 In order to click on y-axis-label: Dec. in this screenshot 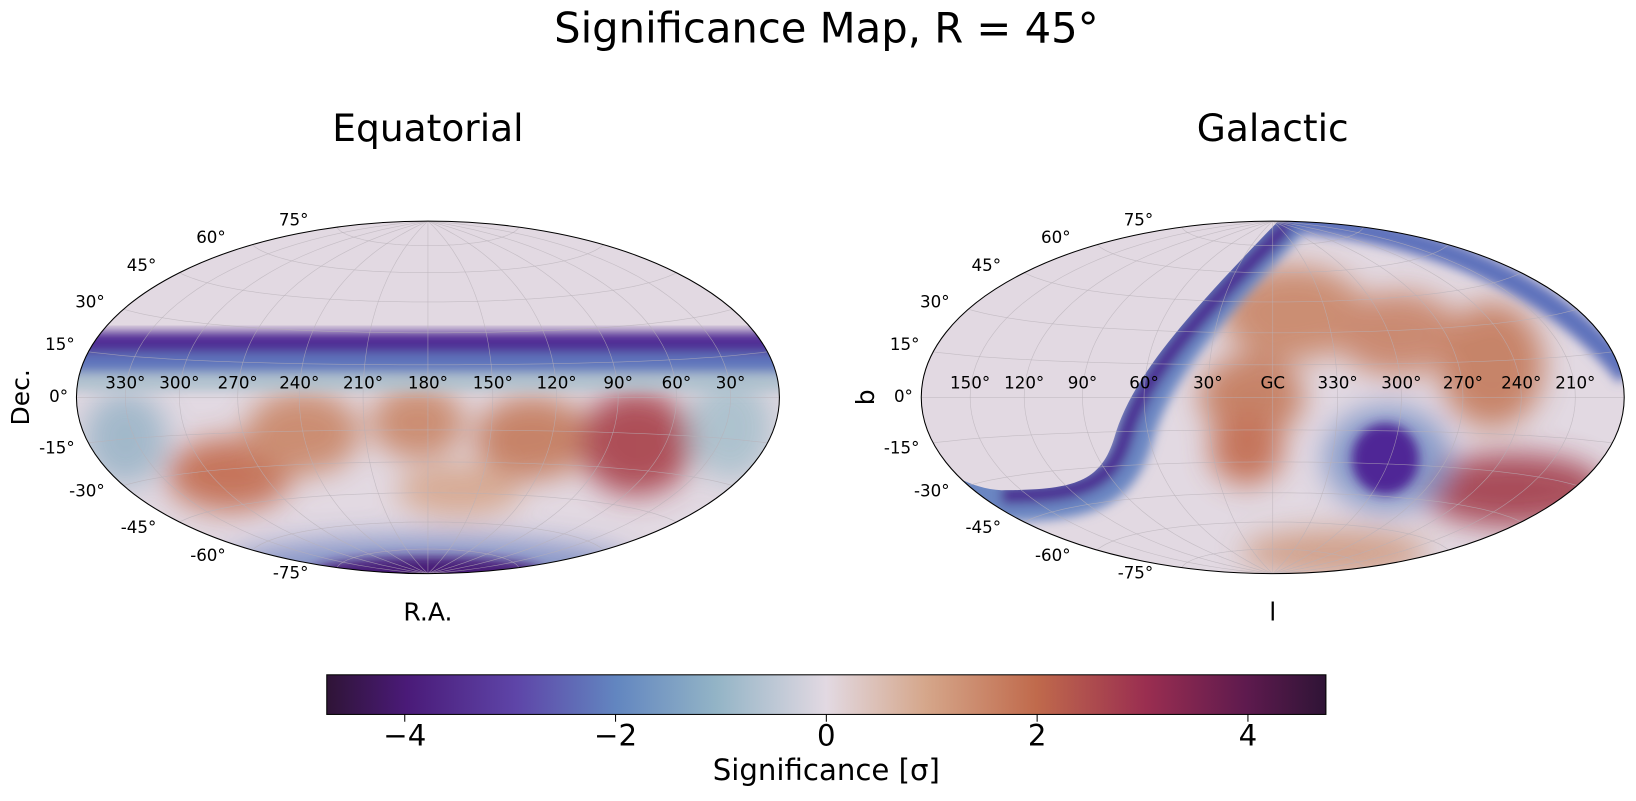, I will do `click(20, 397)`.